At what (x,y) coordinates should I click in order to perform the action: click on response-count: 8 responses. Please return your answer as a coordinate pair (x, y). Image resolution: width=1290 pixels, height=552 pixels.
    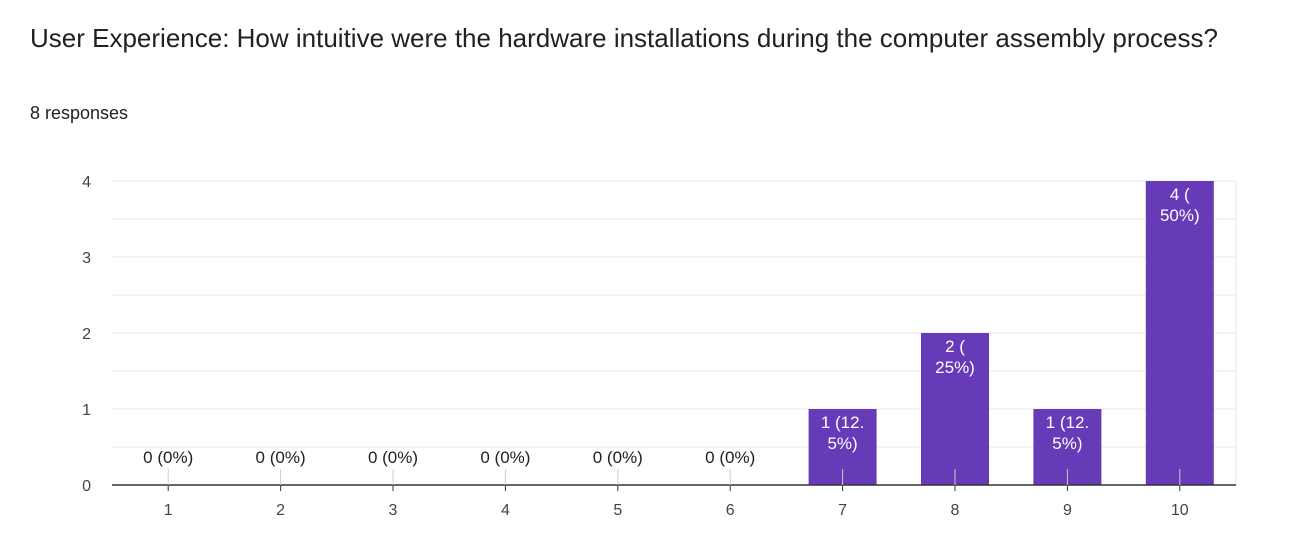
    Looking at the image, I should click on (79, 113).